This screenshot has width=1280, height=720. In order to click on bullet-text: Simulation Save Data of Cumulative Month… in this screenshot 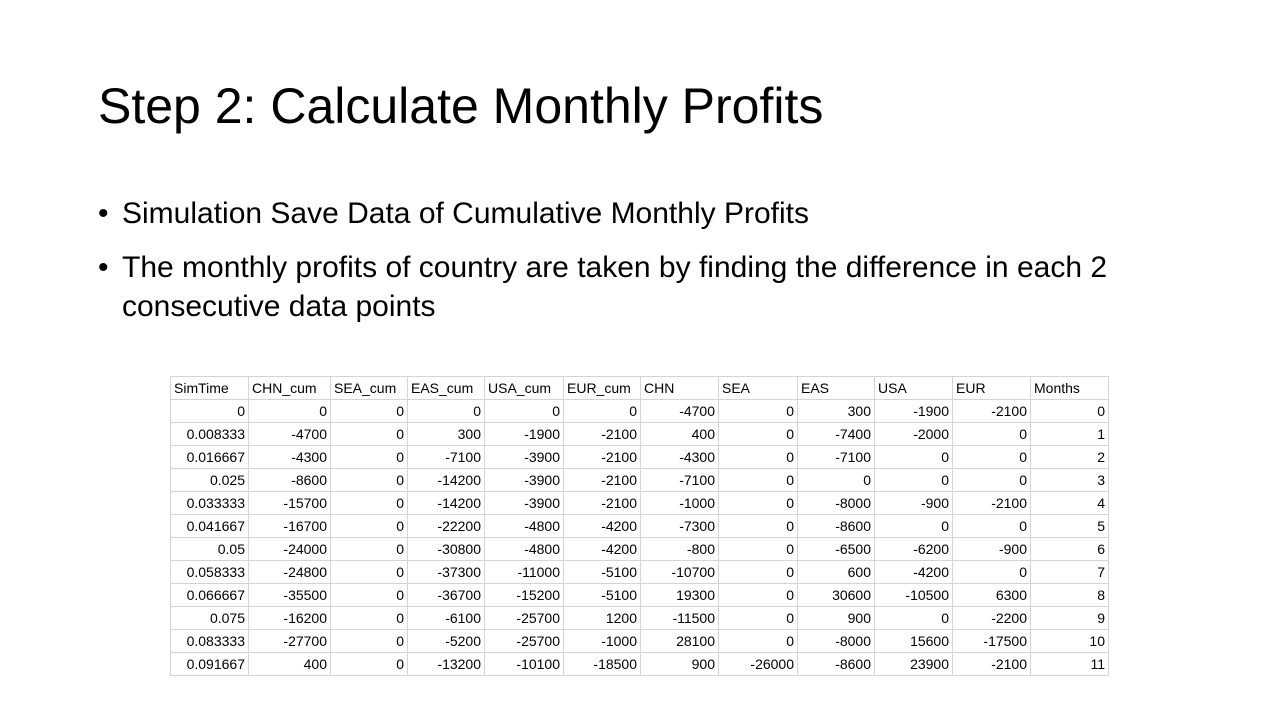, I will do `click(465, 213)`.